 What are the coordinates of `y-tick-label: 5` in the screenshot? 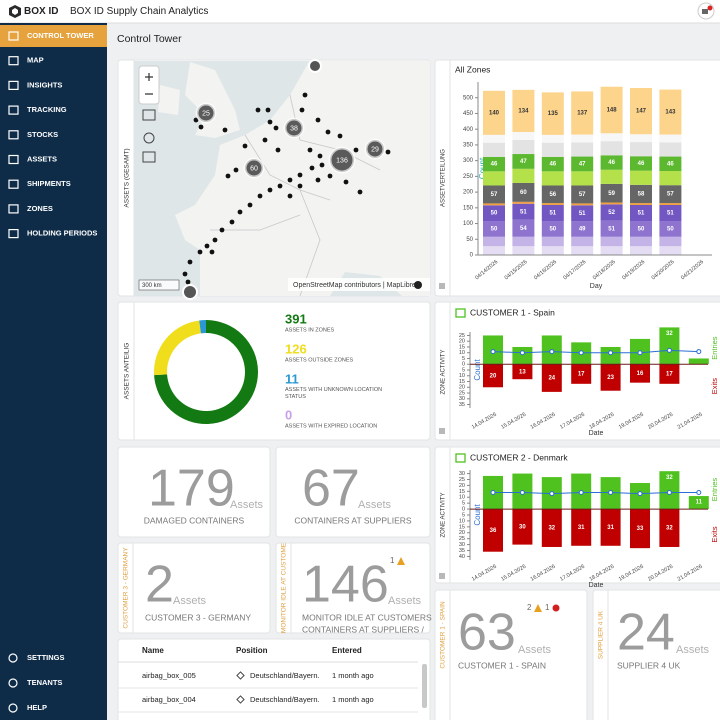 It's located at (463, 515).